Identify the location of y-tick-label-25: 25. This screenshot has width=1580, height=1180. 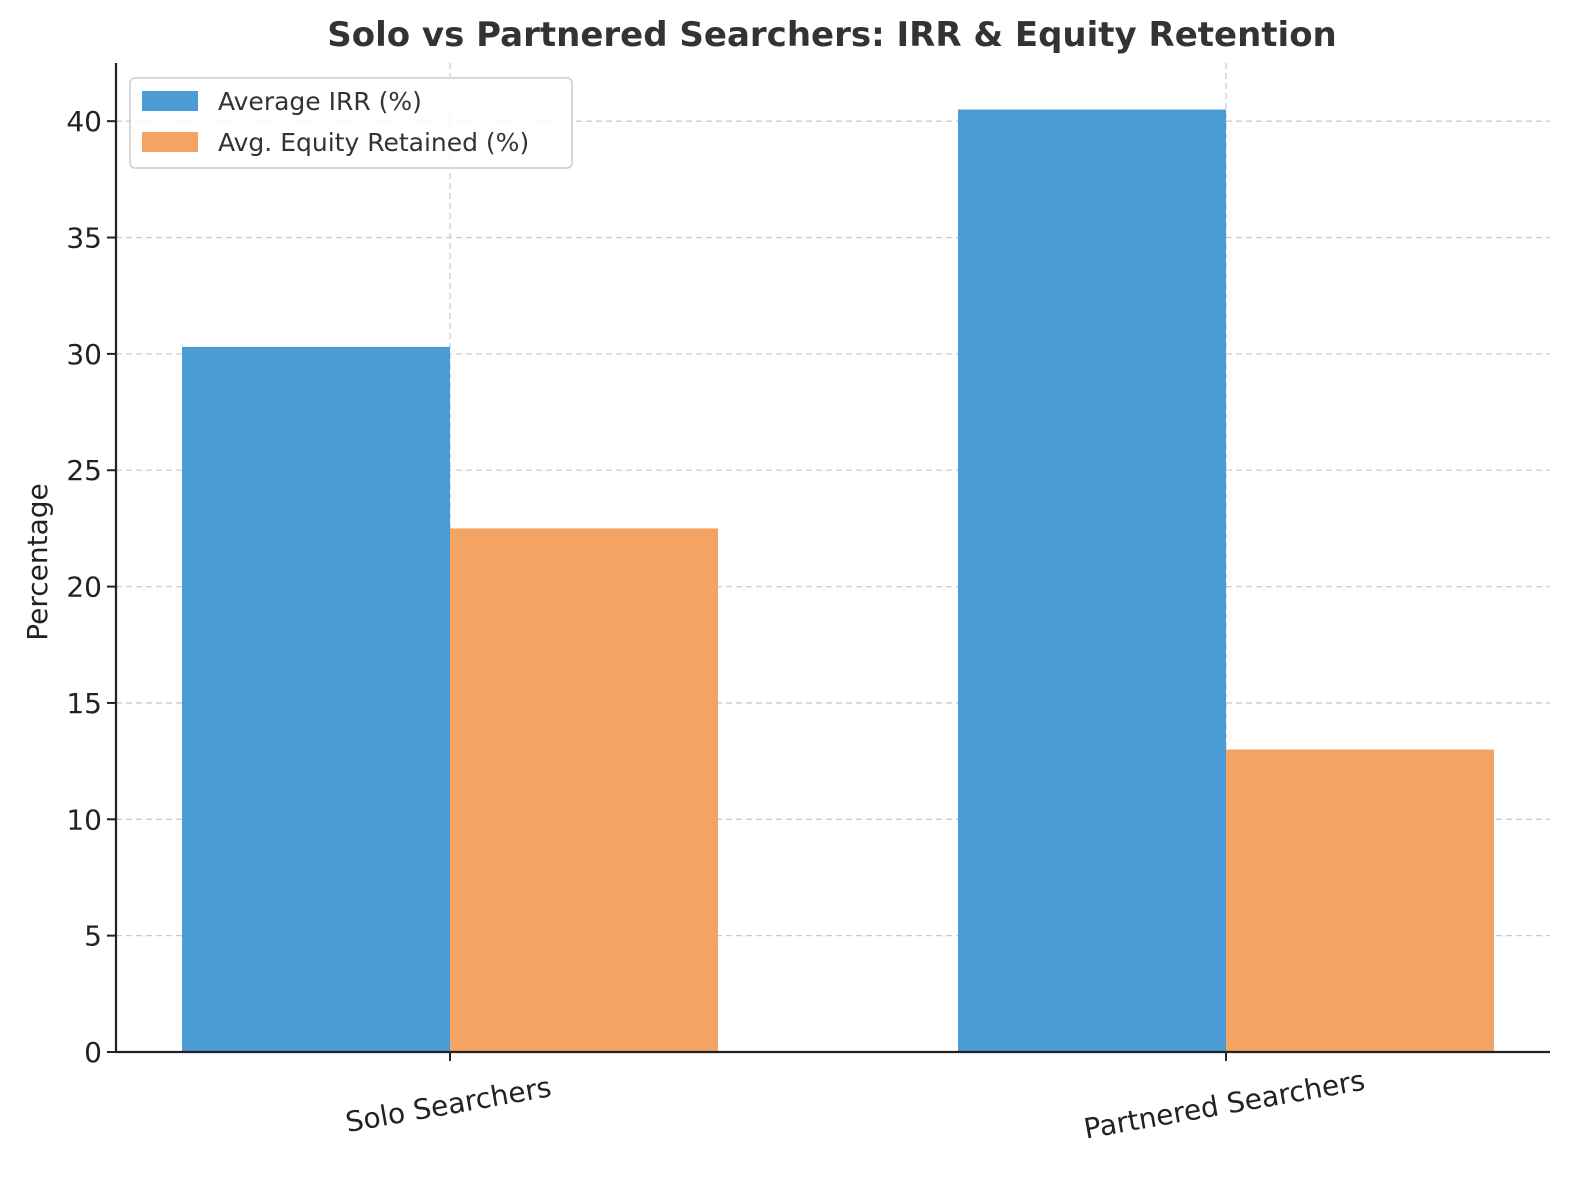
(84, 470).